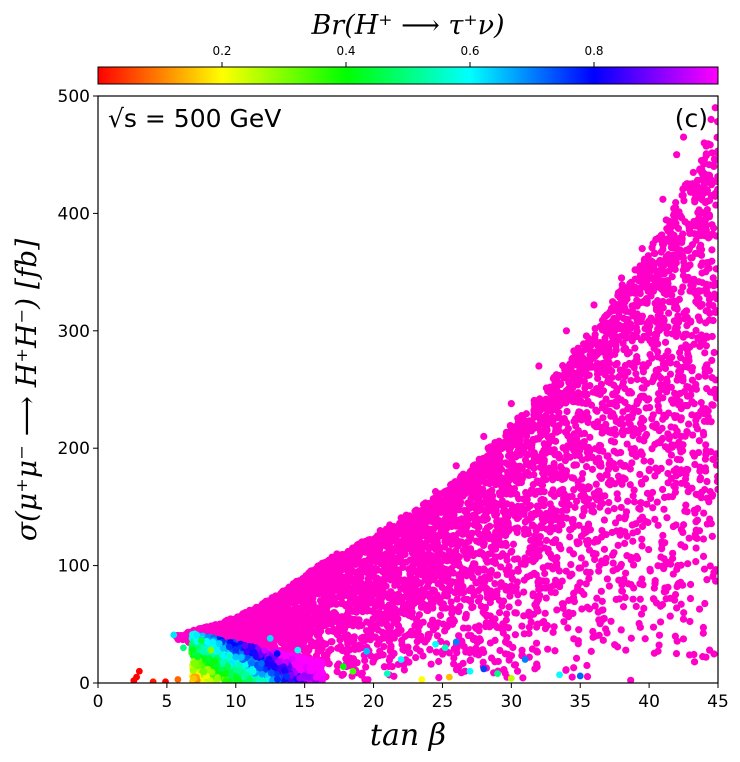 This screenshot has height=762, width=740. What do you see at coordinates (408, 75) in the screenshot?
I see `colorbar` at bounding box center [408, 75].